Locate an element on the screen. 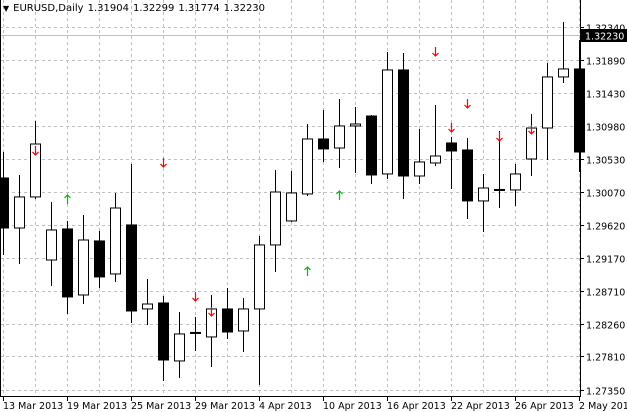 This screenshot has width=627, height=412. price-tick-label: 1.30980 is located at coordinates (605, 128).